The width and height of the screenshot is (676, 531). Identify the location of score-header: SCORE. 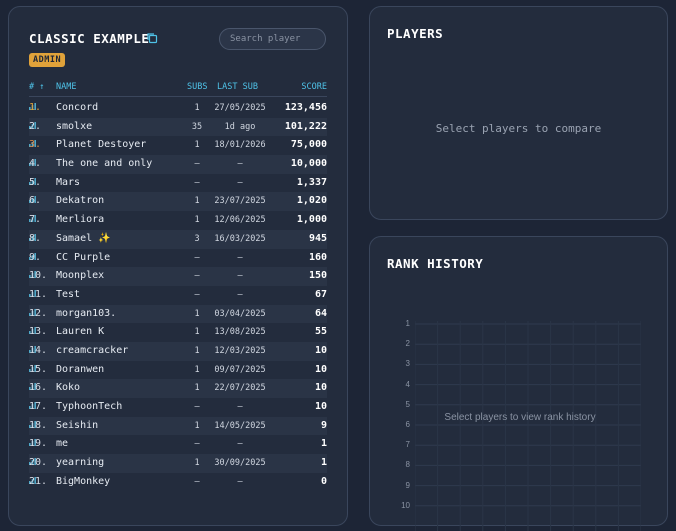
(314, 87).